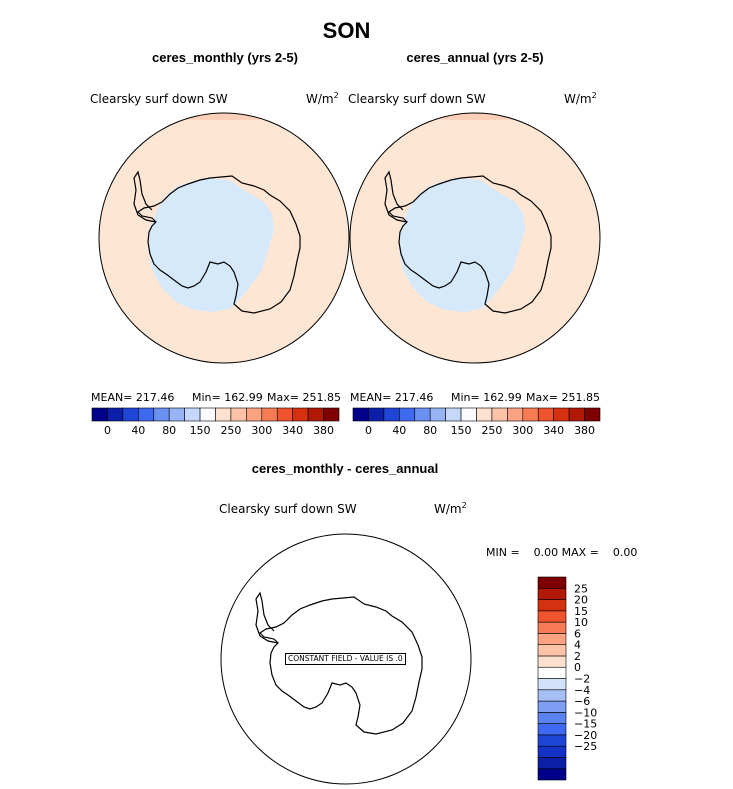 Image resolution: width=733 pixels, height=789 pixels. I want to click on colorbar-monthly-tick-label: 0, so click(107, 430).